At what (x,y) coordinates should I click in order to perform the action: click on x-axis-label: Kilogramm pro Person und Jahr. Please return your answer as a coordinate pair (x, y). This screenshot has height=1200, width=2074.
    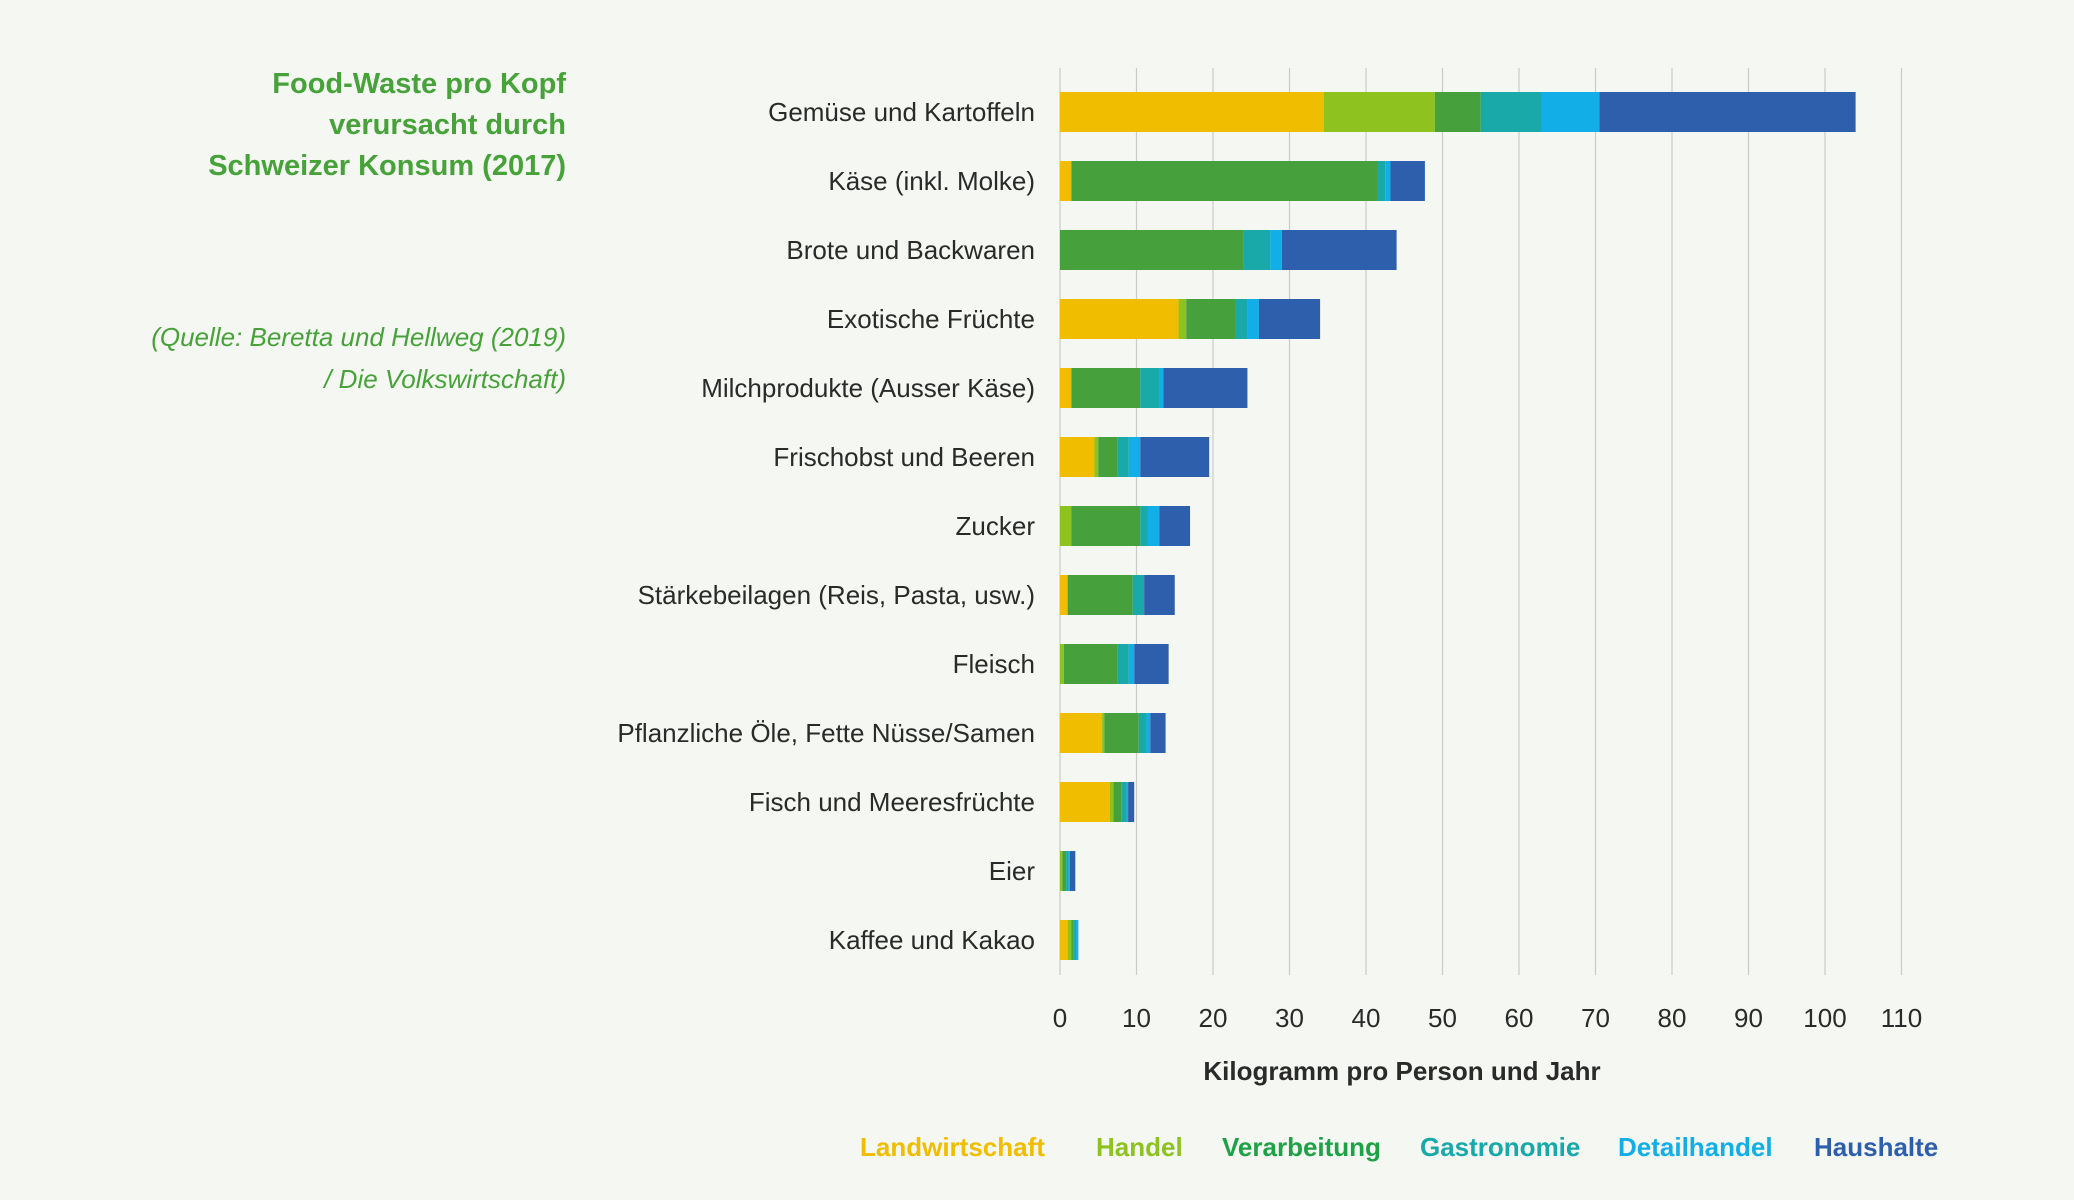
    Looking at the image, I should click on (1401, 1071).